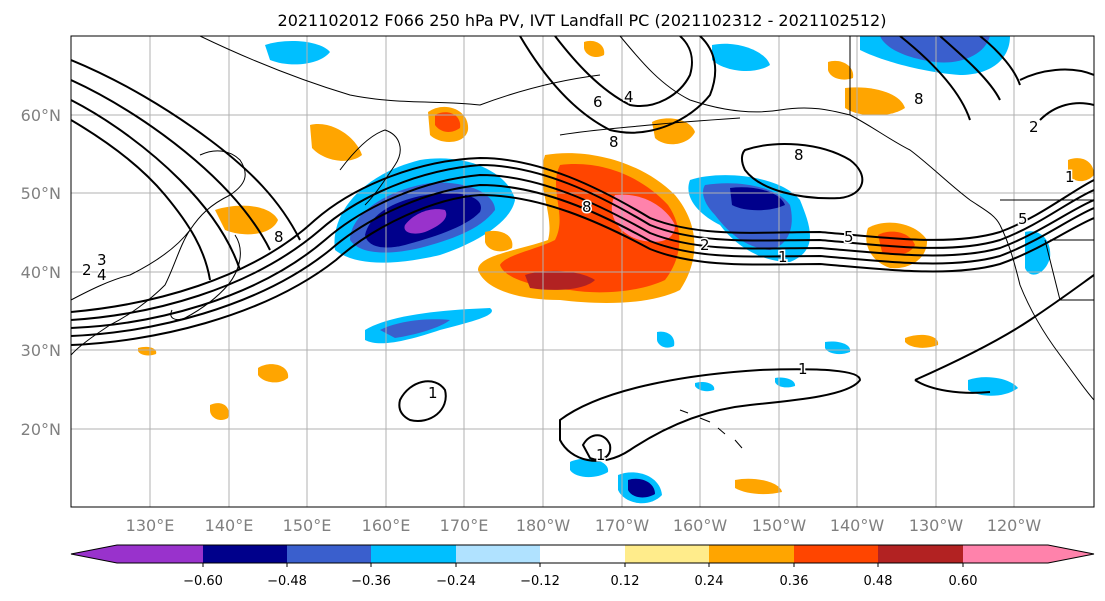 The height and width of the screenshot is (601, 1105). Describe the element at coordinates (625, 581) in the screenshot. I see `colorbar-tick-label: 0.12` at that location.